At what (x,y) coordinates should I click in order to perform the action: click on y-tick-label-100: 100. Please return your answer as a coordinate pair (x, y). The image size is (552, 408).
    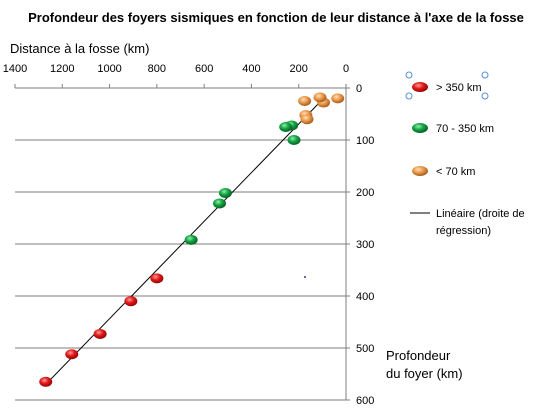
    Looking at the image, I should click on (365, 141).